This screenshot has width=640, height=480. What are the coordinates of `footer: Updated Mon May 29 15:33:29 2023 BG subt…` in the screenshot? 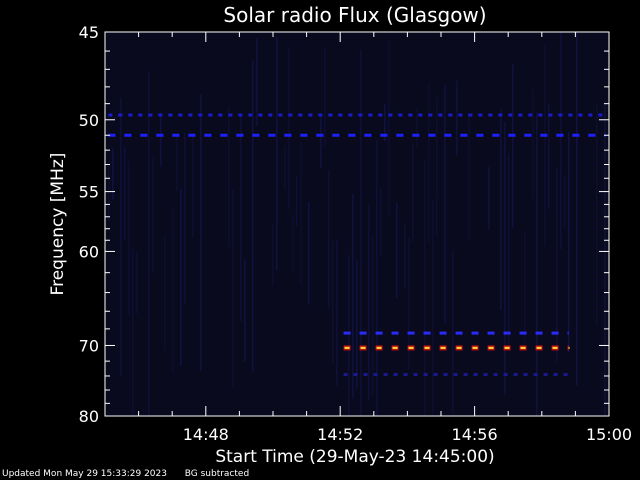 It's located at (125, 474).